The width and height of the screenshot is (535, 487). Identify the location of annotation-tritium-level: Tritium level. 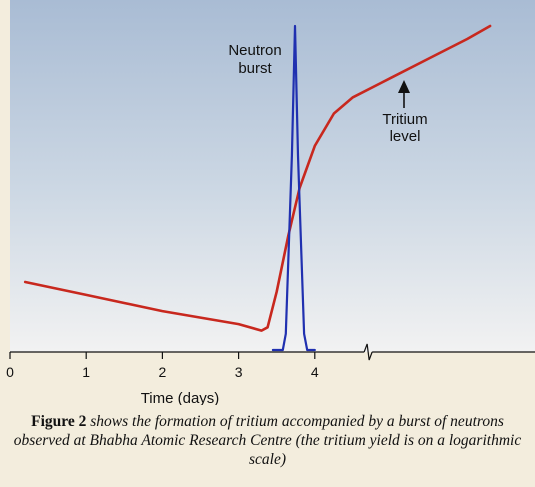
(404, 128).